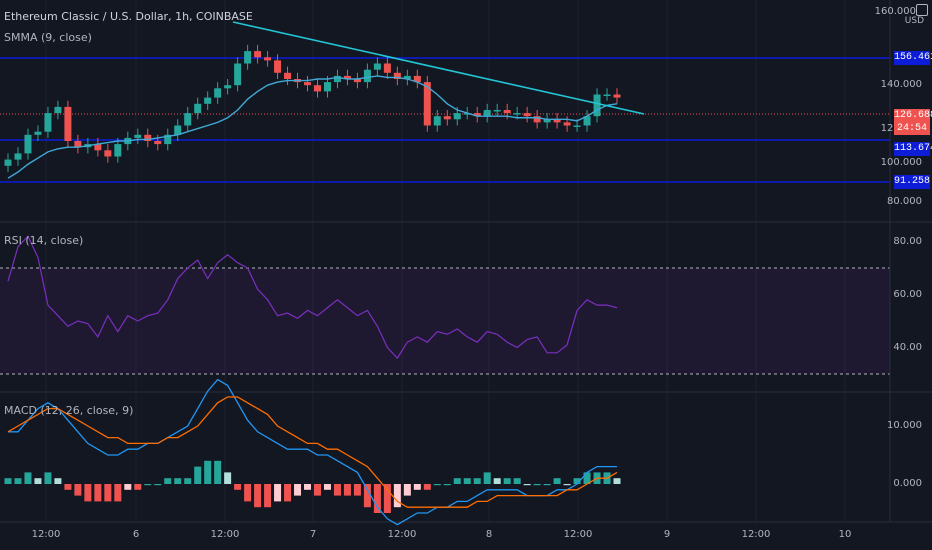  I want to click on rsi-line, so click(312, 297).